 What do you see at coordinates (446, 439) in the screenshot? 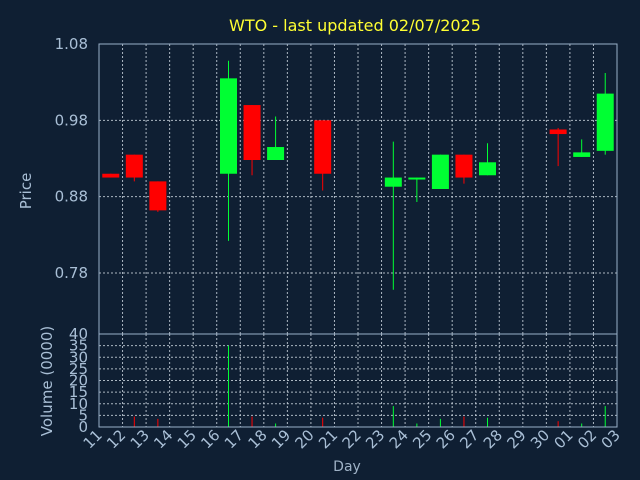
I see `x-tick-label: 26` at bounding box center [446, 439].